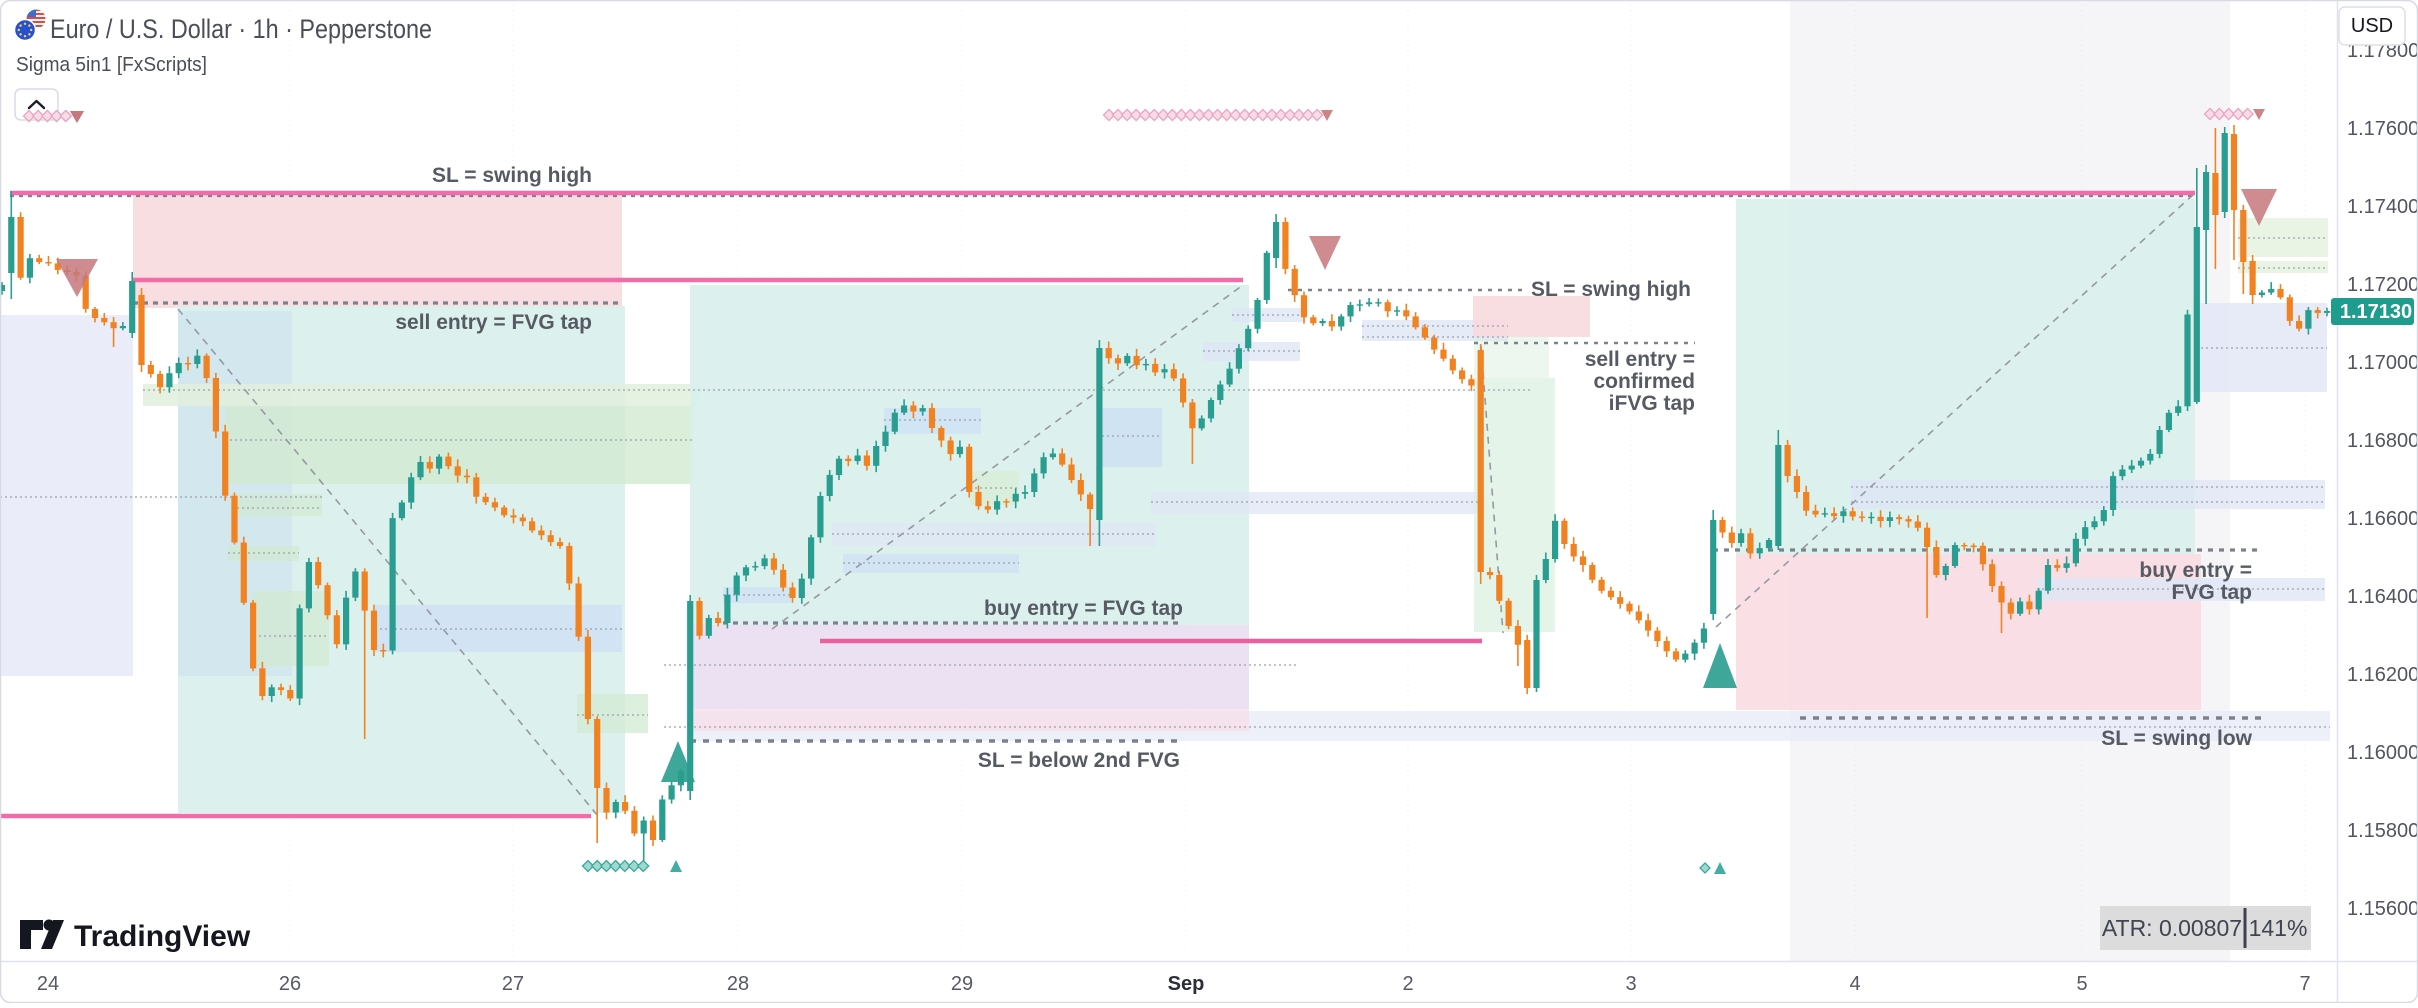 This screenshot has height=1008, width=2418. Describe the element at coordinates (2382, 363) in the screenshot. I see `svg-text: 1.17000` at that location.